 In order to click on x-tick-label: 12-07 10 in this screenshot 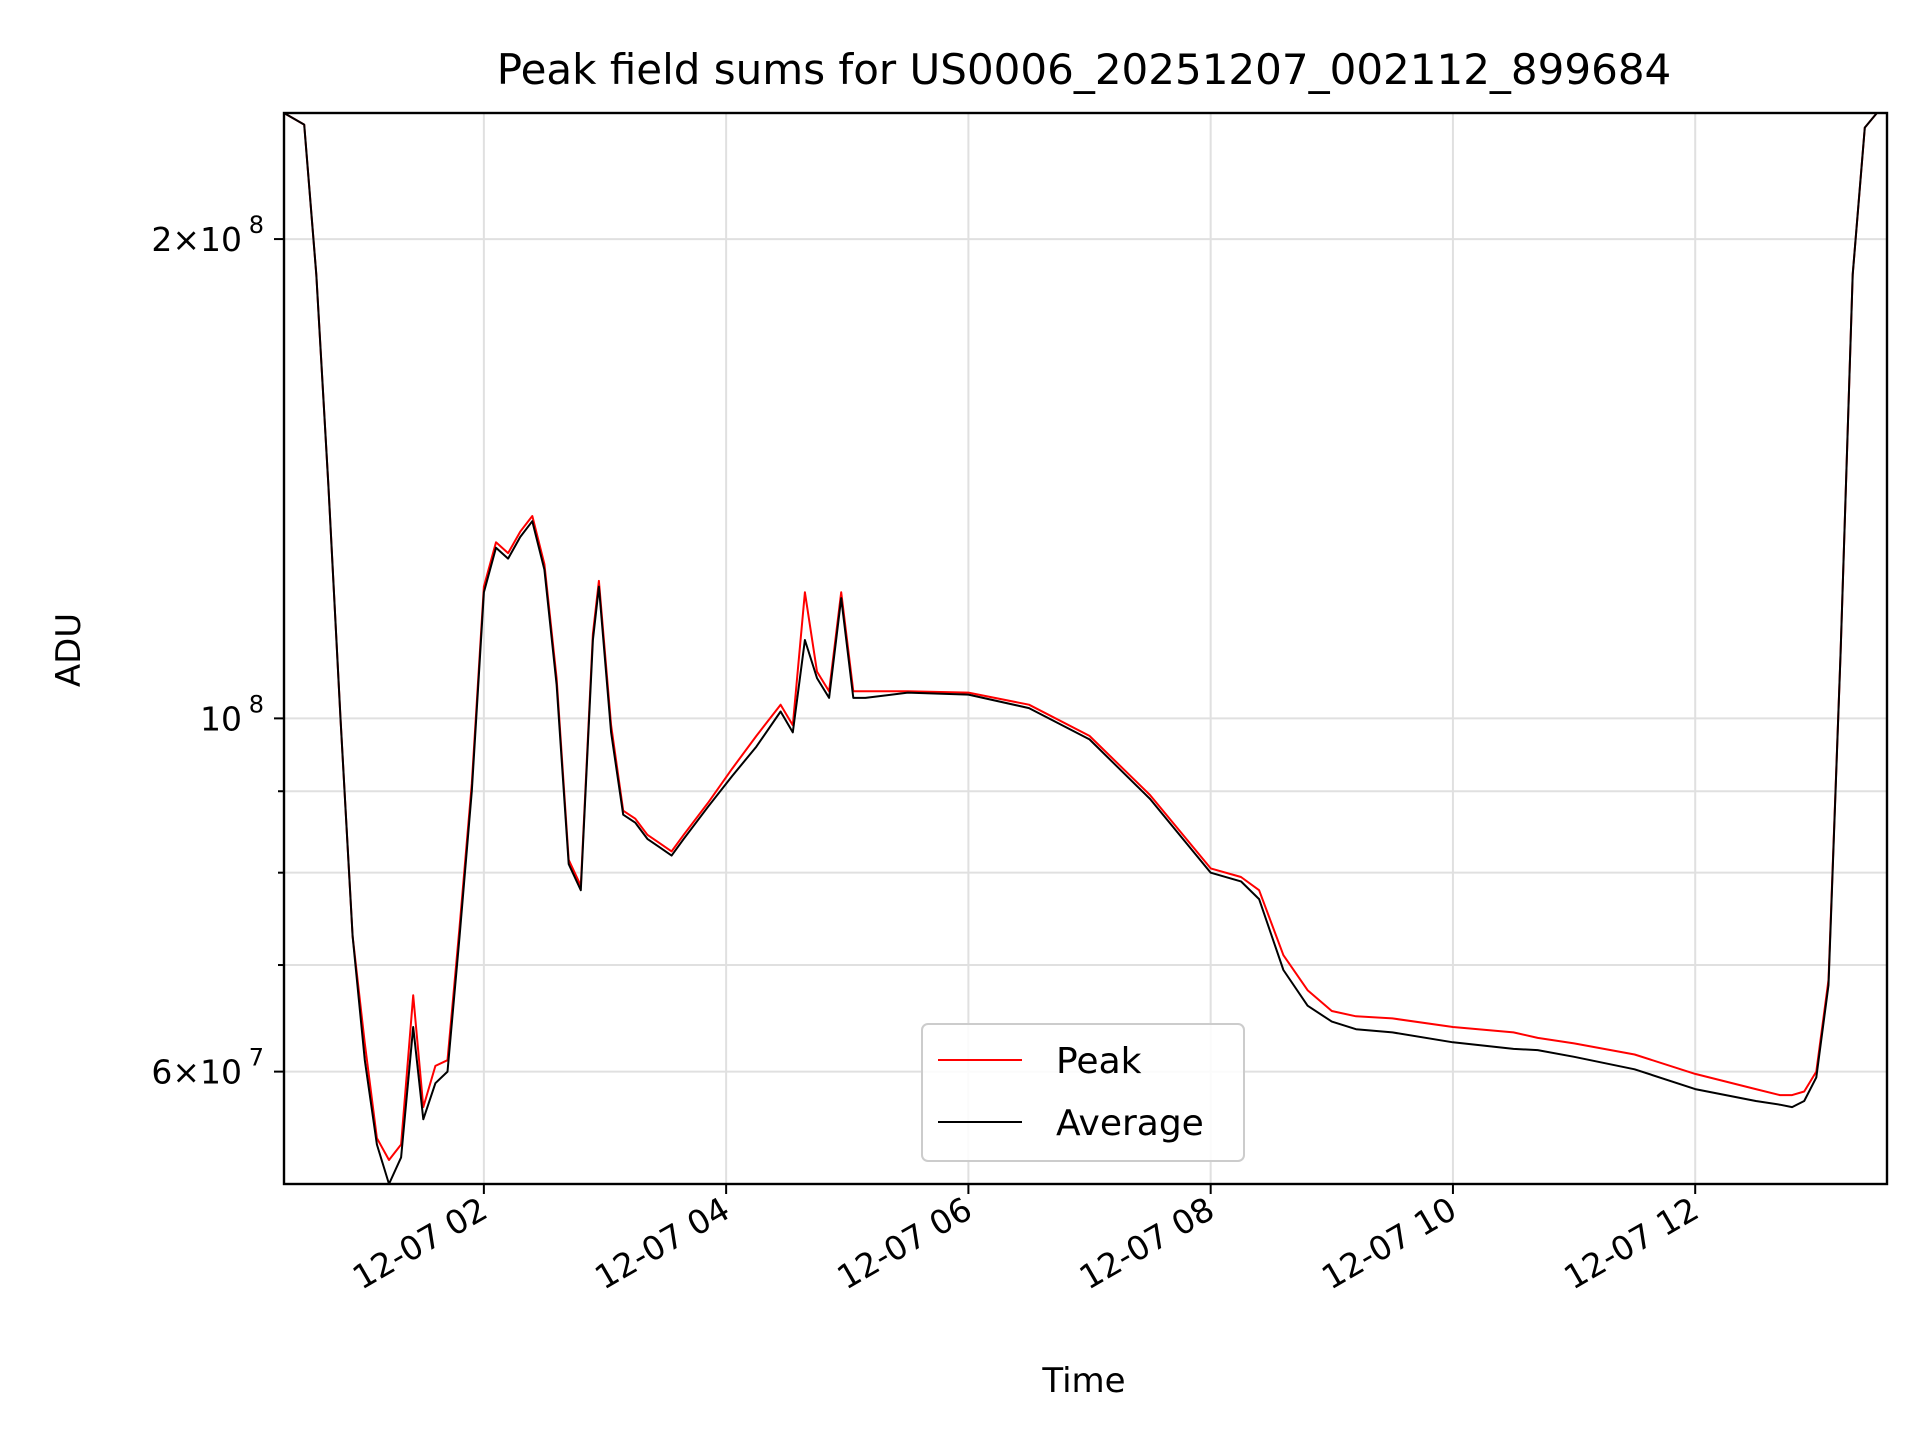, I will do `click(1389, 1243)`.